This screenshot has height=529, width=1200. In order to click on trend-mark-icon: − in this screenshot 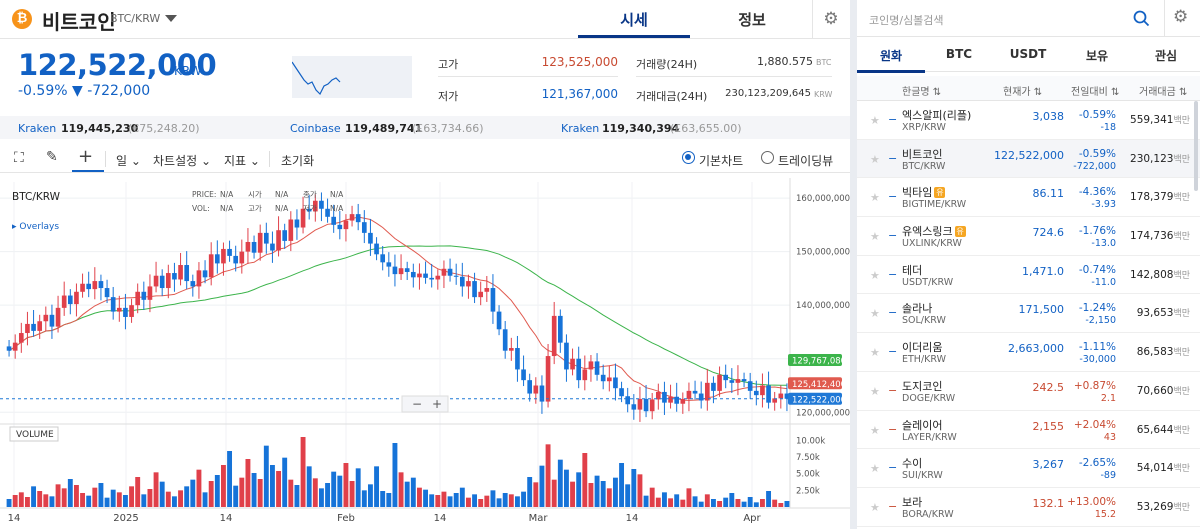, I will do `click(893, 119)`.